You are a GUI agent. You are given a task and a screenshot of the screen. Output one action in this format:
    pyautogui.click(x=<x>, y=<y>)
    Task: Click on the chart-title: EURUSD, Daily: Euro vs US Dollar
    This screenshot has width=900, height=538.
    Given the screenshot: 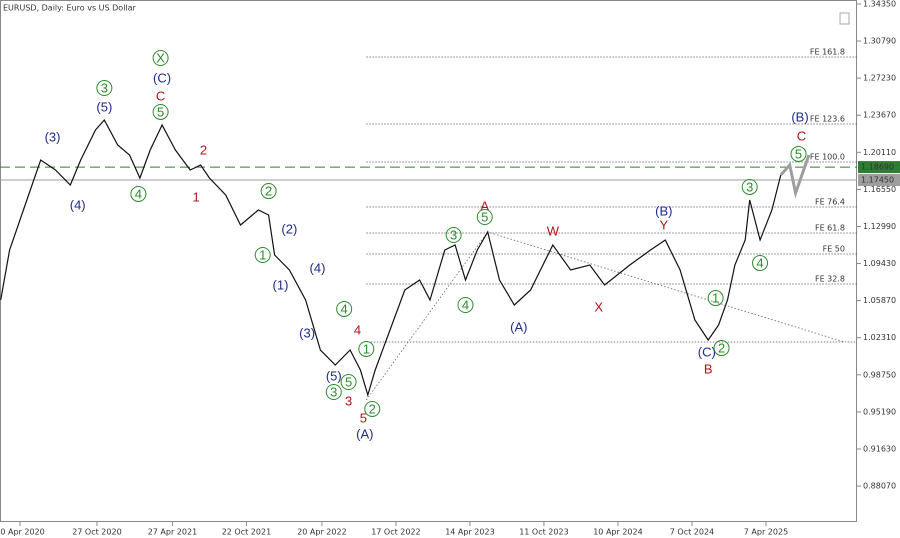 What is the action you would take?
    pyautogui.click(x=70, y=8)
    